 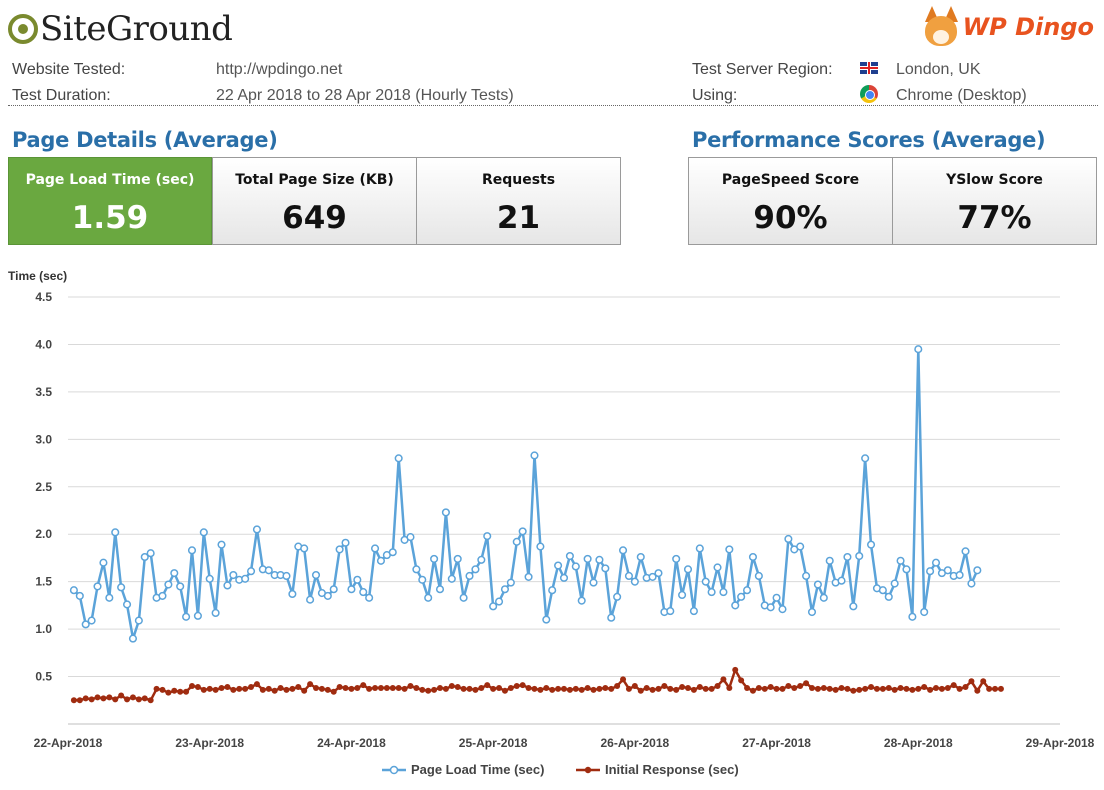 I want to click on x-tick-label: 28-Apr-2018, so click(x=918, y=743).